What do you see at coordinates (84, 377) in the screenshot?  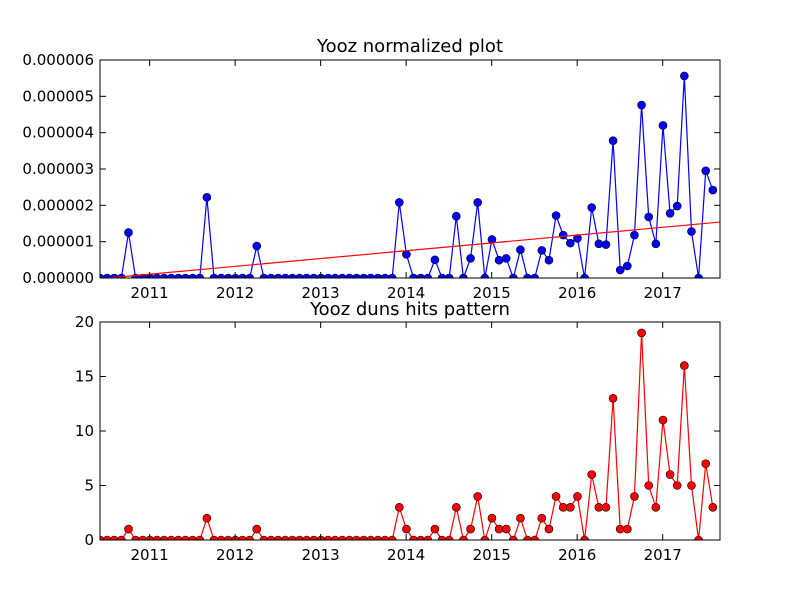 I see `y-tick-label: 15` at bounding box center [84, 377].